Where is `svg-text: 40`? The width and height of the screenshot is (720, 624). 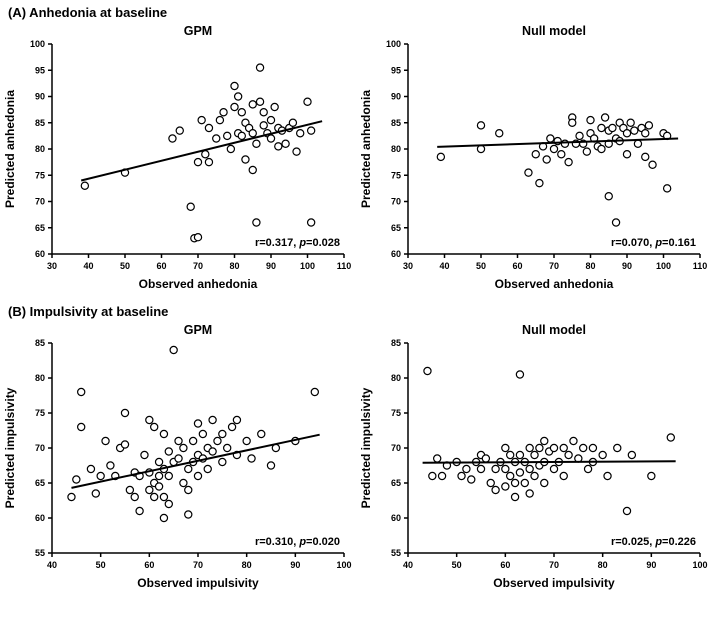 svg-text: 40 is located at coordinates (88, 266).